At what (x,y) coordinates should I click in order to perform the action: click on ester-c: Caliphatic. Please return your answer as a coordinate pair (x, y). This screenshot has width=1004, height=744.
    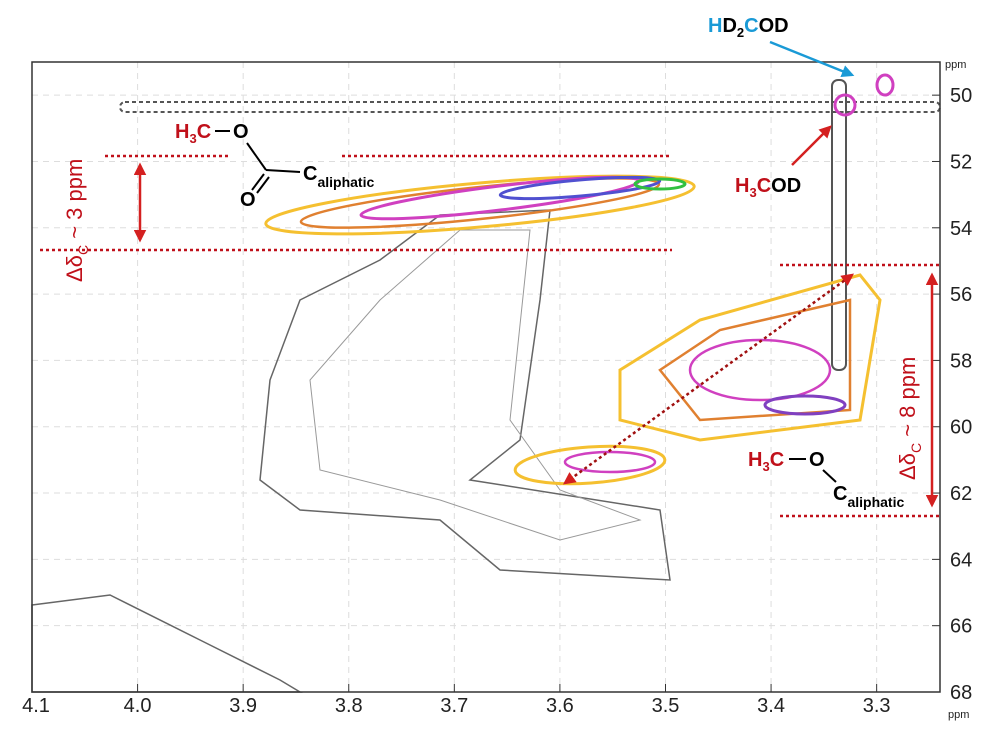
    Looking at the image, I should click on (338, 176).